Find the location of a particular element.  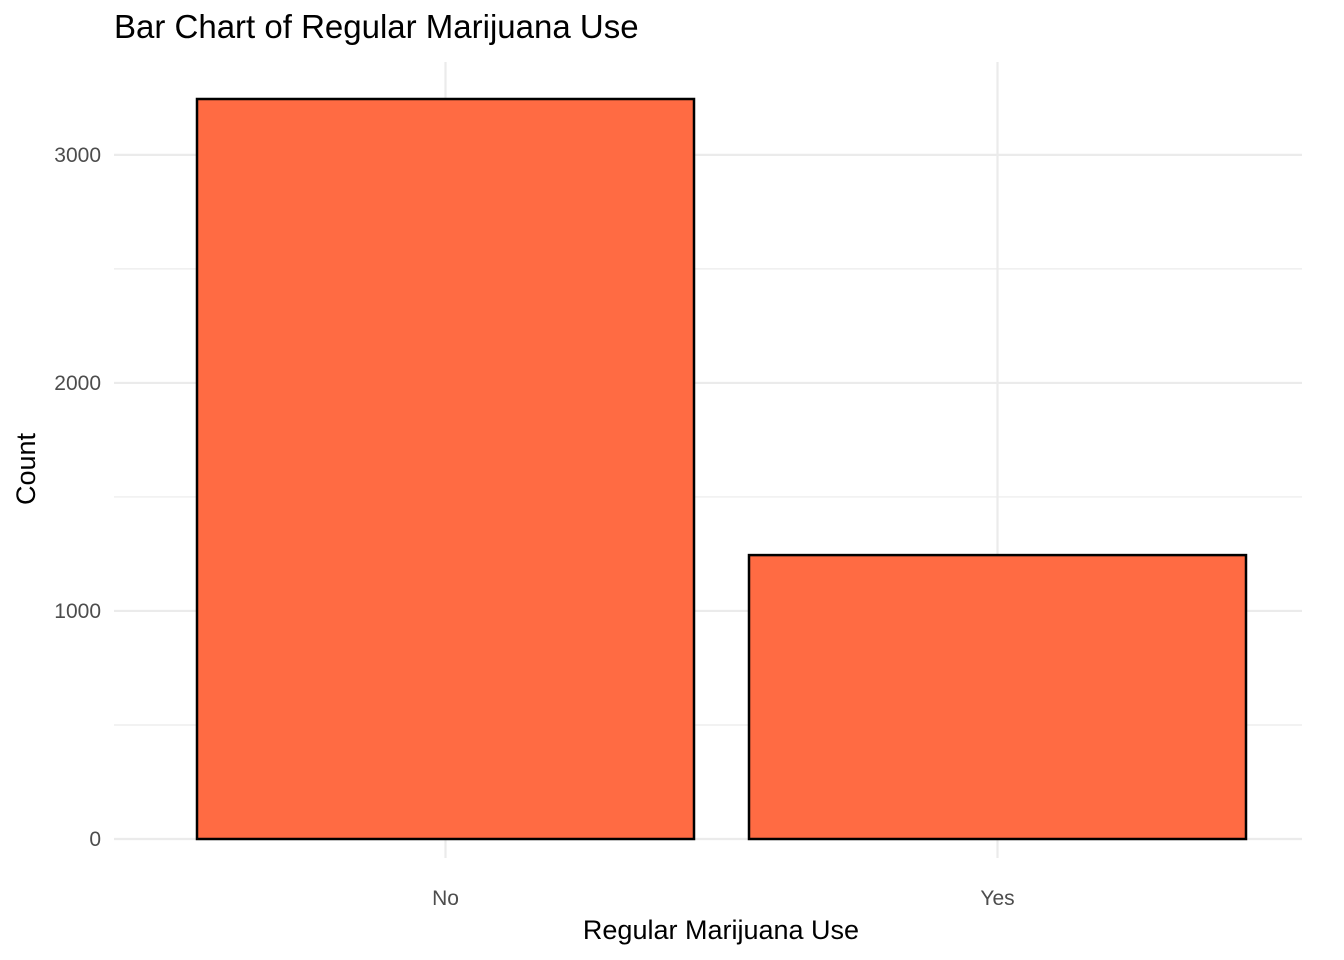

y-tick-label: 2000 is located at coordinates (77, 383).